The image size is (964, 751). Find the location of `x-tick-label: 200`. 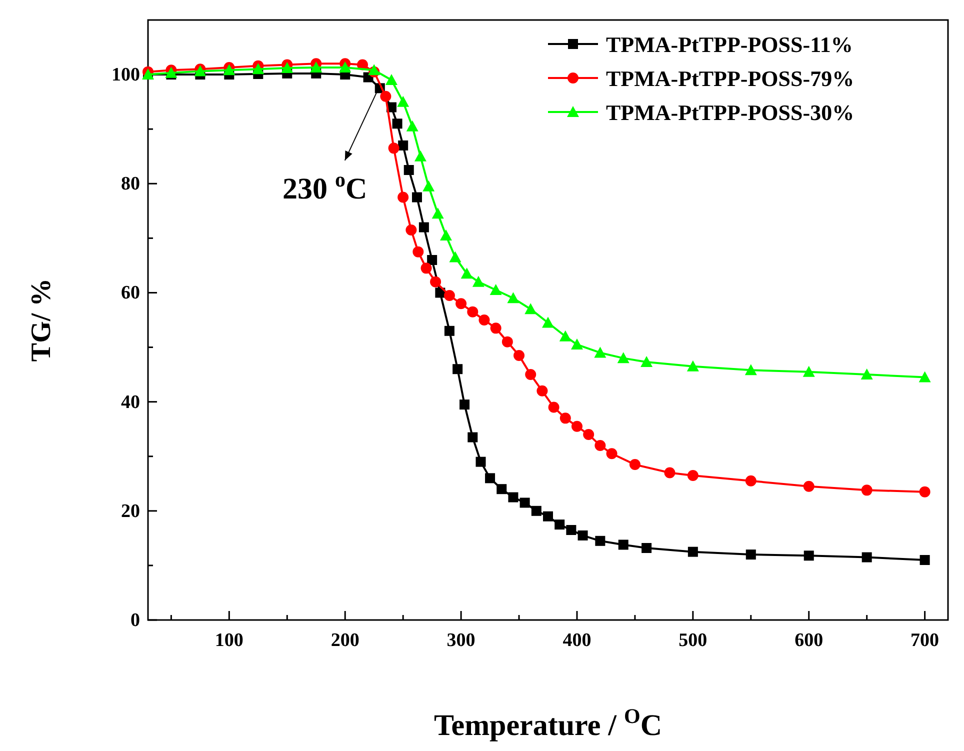

x-tick-label: 200 is located at coordinates (345, 640).